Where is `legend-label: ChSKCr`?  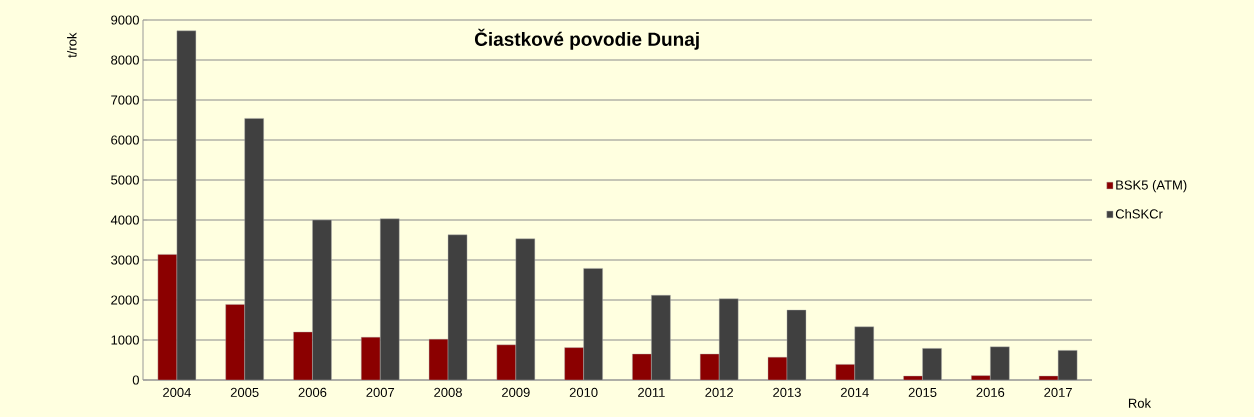 legend-label: ChSKCr is located at coordinates (1139, 213).